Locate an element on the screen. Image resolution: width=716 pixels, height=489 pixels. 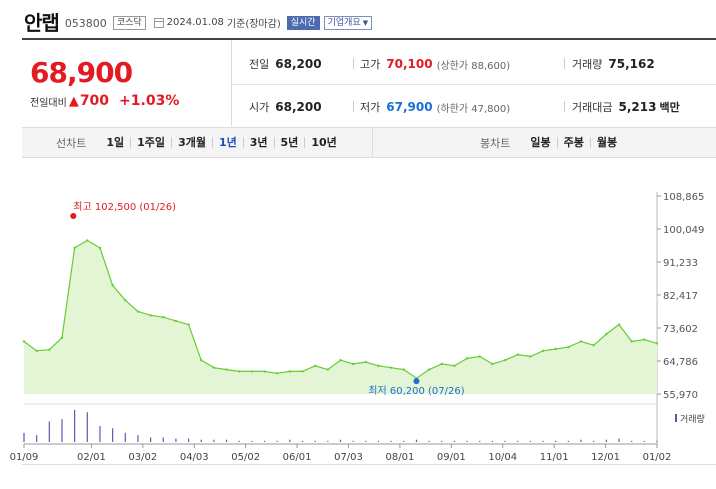
y-tick-label: 100,049 is located at coordinates (683, 230).